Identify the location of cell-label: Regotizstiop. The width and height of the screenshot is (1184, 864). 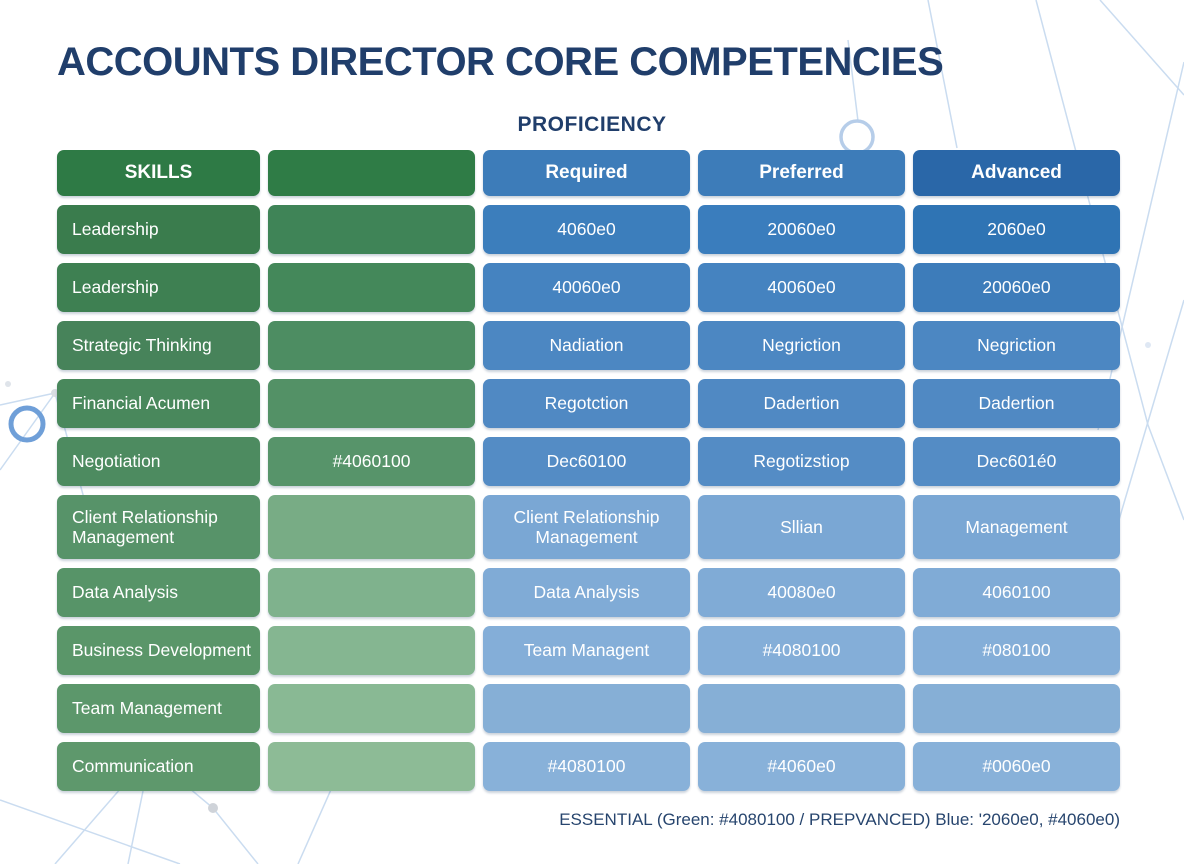
(801, 461).